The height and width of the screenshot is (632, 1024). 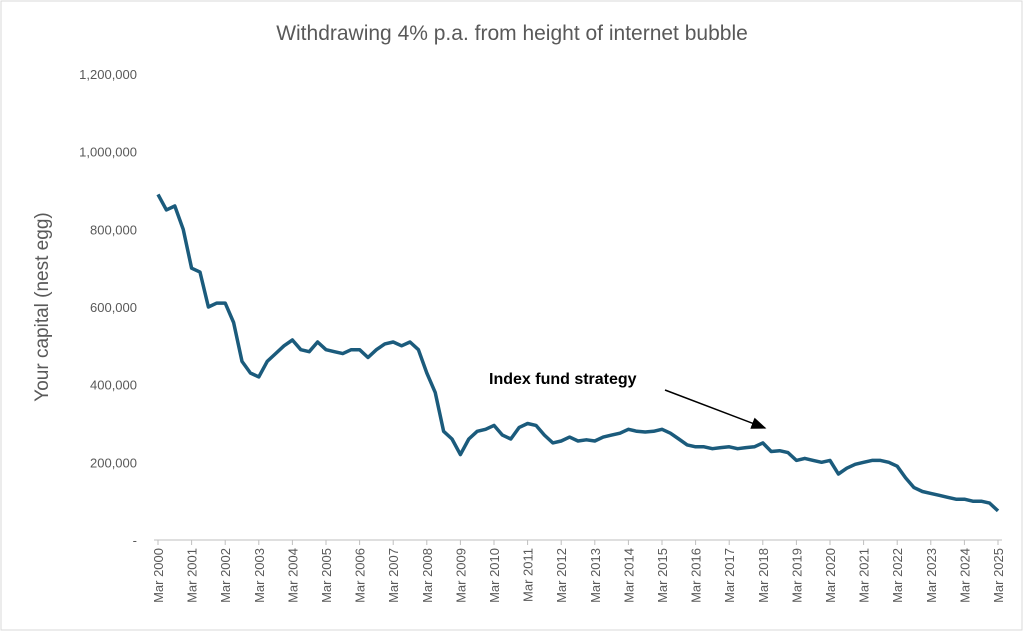 I want to click on x-tick-label: Mar 2005, so click(x=326, y=575).